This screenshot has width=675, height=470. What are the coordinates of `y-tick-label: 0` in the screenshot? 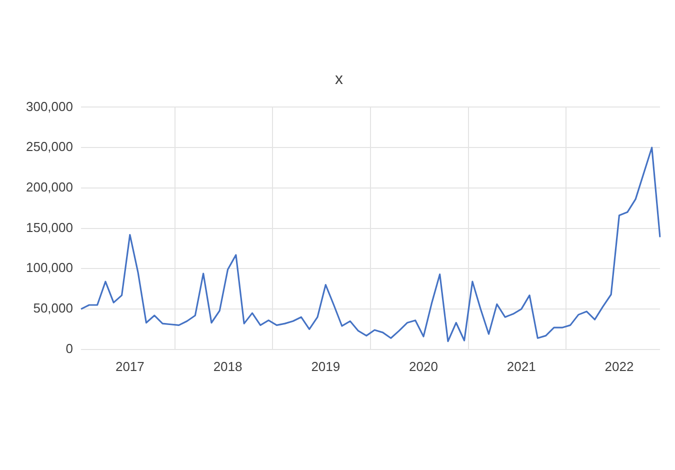 It's located at (69, 348).